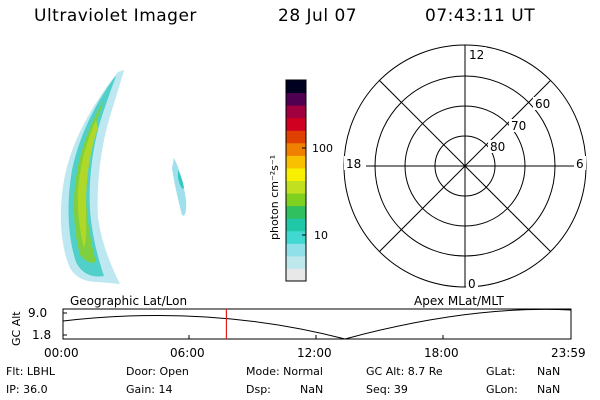 The width and height of the screenshot is (600, 400). What do you see at coordinates (42, 335) in the screenshot?
I see `ytick-1-8: 1.8` at bounding box center [42, 335].